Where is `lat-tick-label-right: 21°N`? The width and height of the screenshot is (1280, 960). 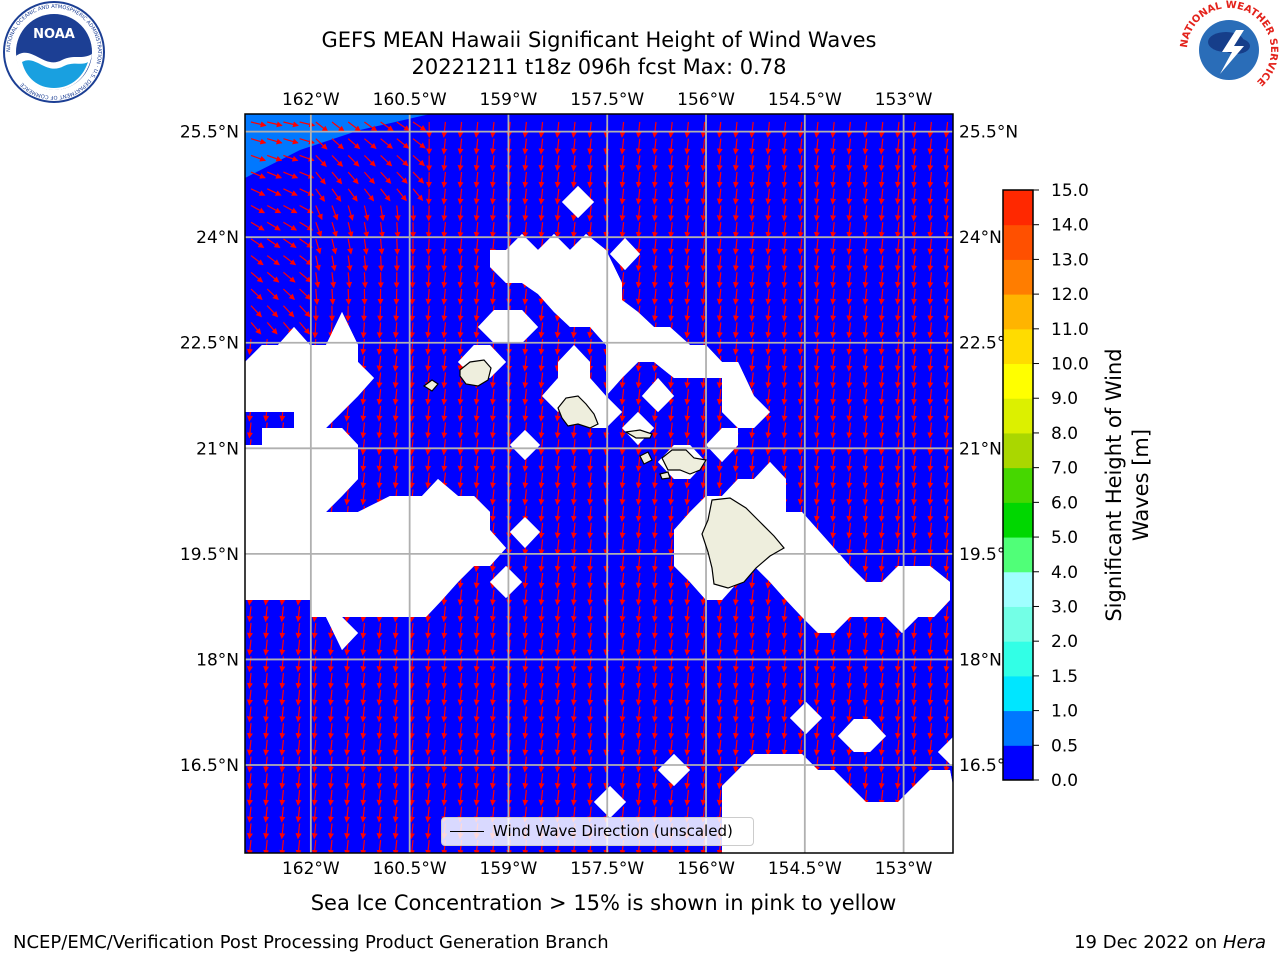 lat-tick-label-right: 21°N is located at coordinates (980, 449).